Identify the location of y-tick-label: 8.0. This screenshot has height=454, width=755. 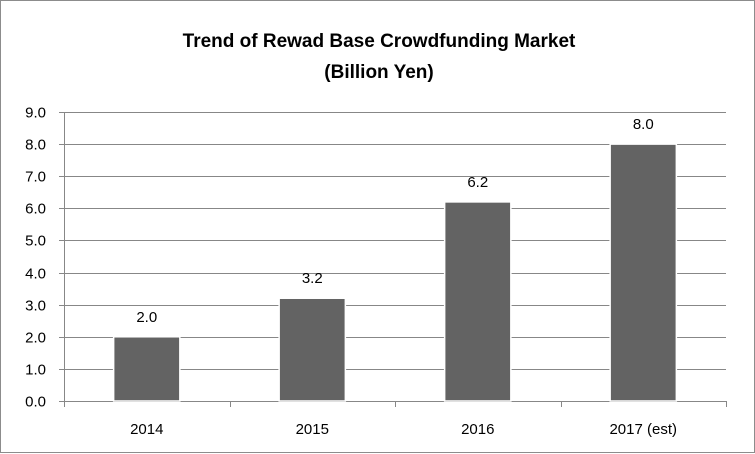
(35, 145).